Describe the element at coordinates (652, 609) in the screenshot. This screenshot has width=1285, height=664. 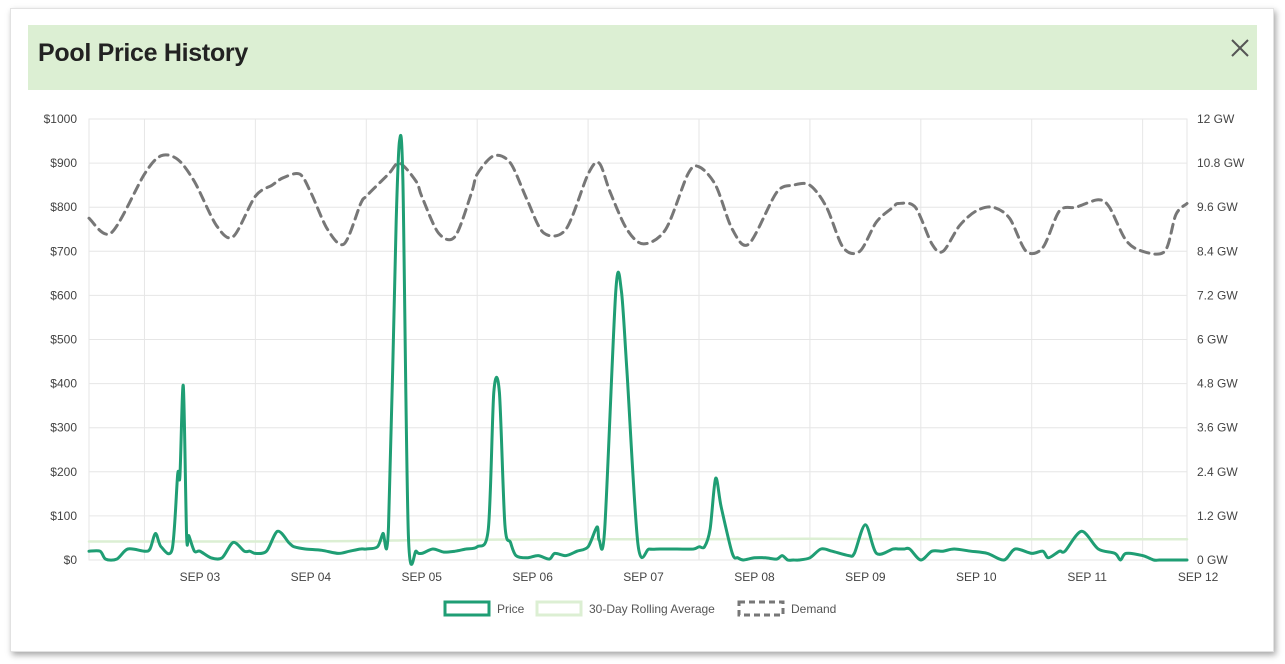
I see `legend-rolling-average-label: 30-Day Rolling Average` at that location.